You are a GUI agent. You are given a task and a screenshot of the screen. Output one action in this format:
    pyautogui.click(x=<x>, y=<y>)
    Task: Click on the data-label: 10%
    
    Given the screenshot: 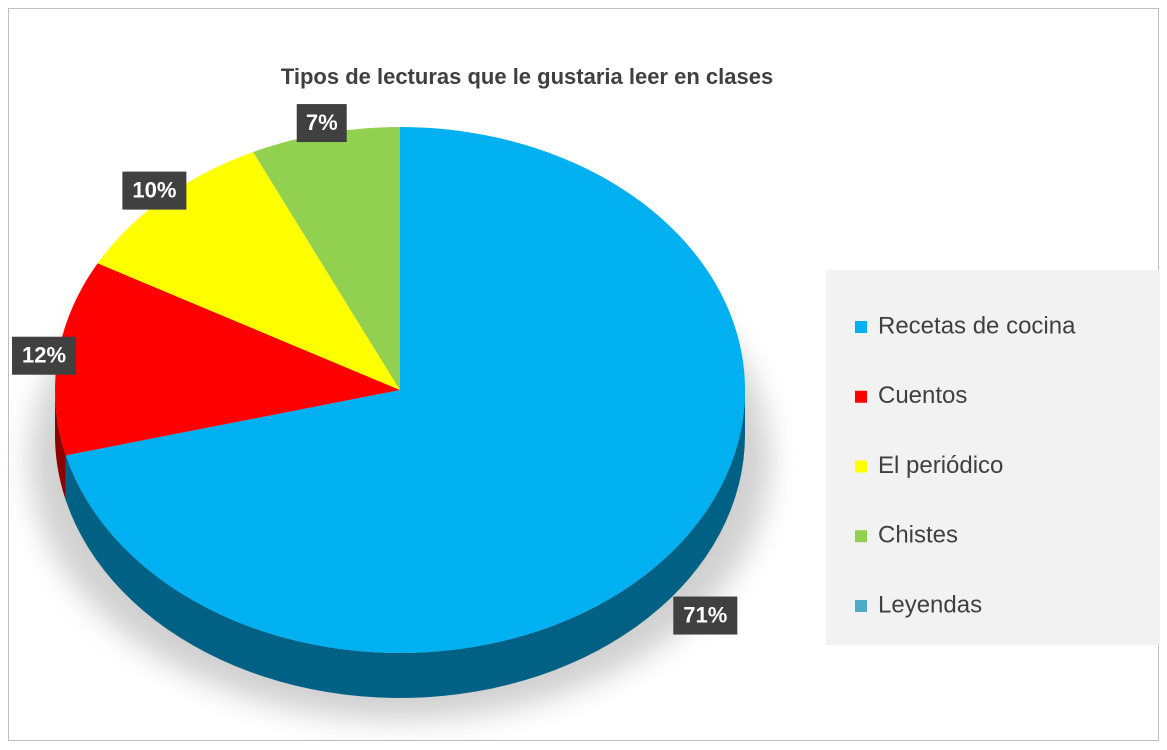 What is the action you would take?
    pyautogui.click(x=154, y=189)
    